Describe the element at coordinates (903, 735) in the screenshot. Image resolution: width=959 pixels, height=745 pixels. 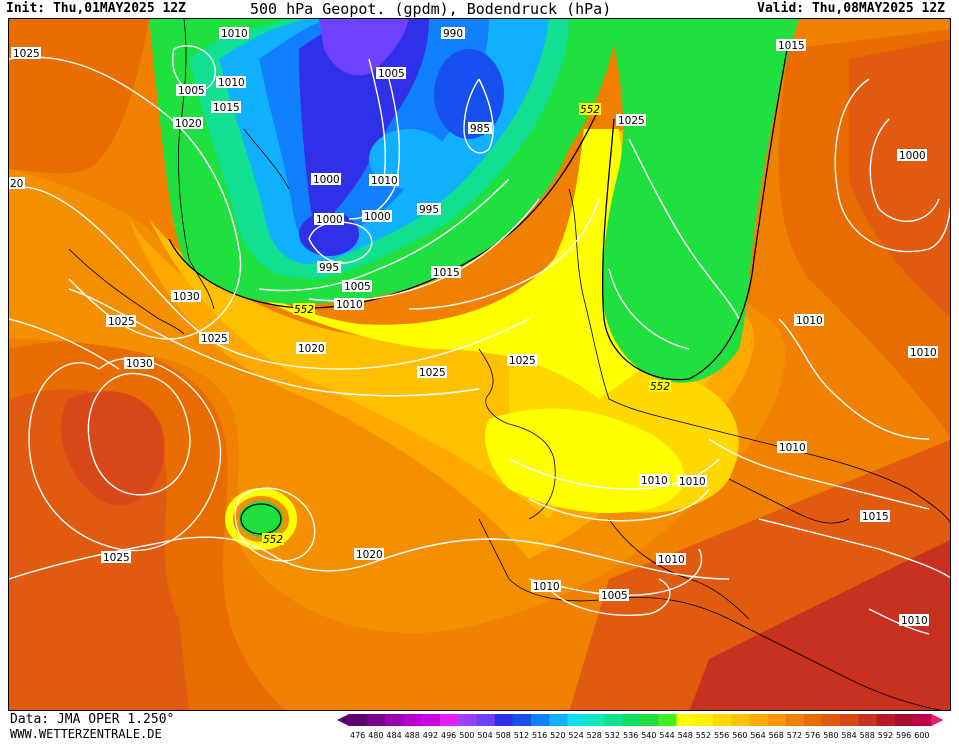
I see `legend-value: 596` at that location.